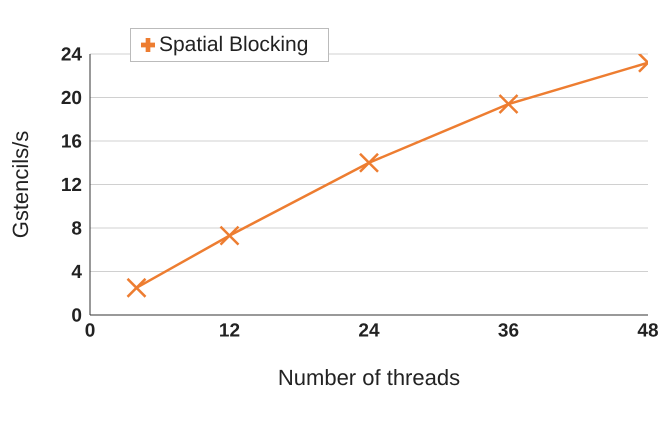  I want to click on x-tick-label: 48, so click(648, 331).